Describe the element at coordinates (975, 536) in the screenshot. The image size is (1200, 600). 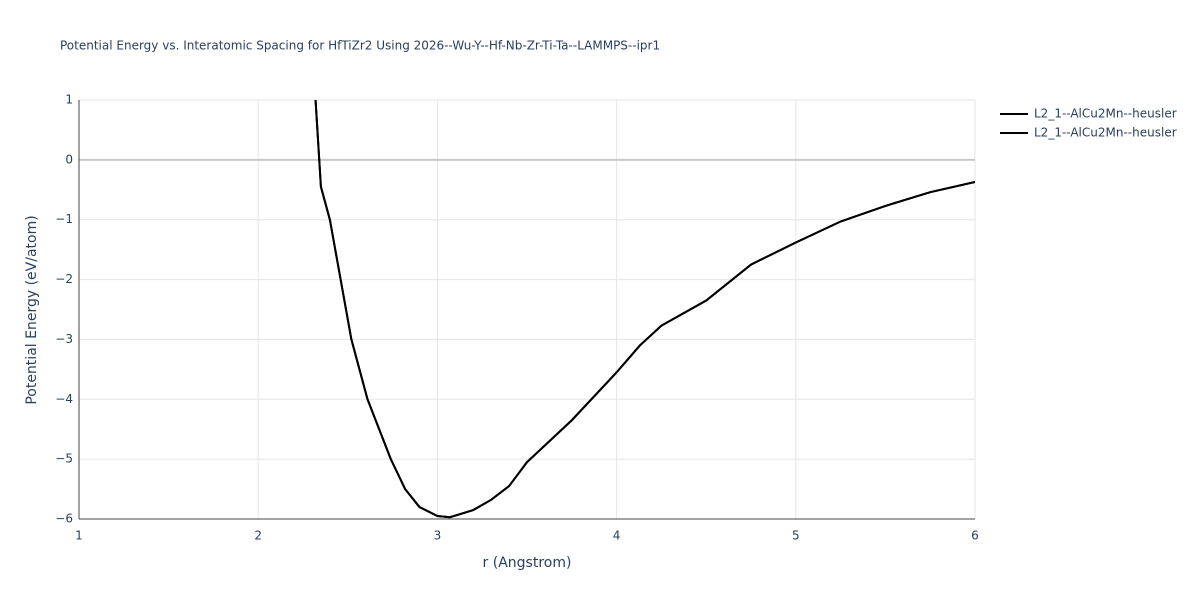
I see `x-tick-label: 6` at that location.